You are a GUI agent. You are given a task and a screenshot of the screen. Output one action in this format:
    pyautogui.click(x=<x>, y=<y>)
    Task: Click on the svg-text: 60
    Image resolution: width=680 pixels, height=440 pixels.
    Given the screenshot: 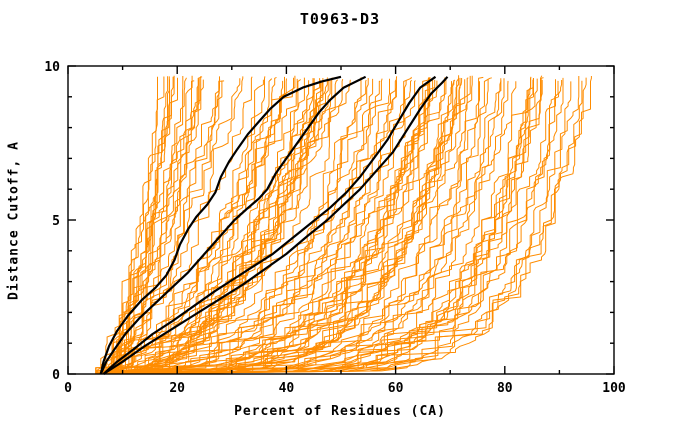 What is the action you would take?
    pyautogui.click(x=396, y=388)
    